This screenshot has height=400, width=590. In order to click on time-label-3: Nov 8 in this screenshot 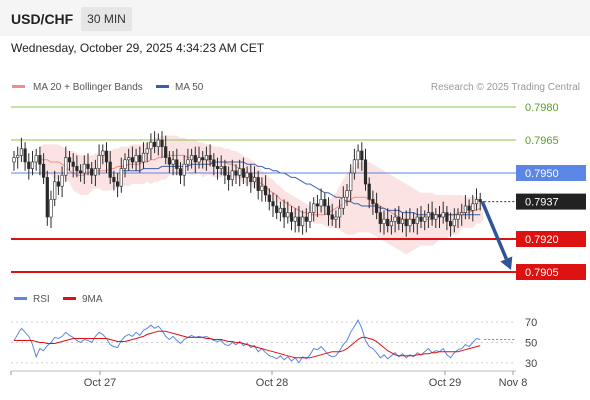, I will do `click(513, 383)`.